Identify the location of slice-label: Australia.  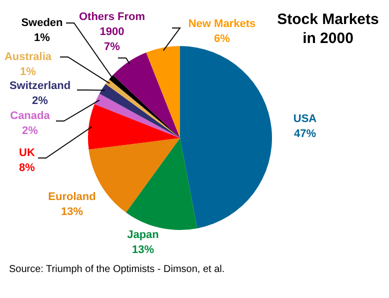
(28, 57).